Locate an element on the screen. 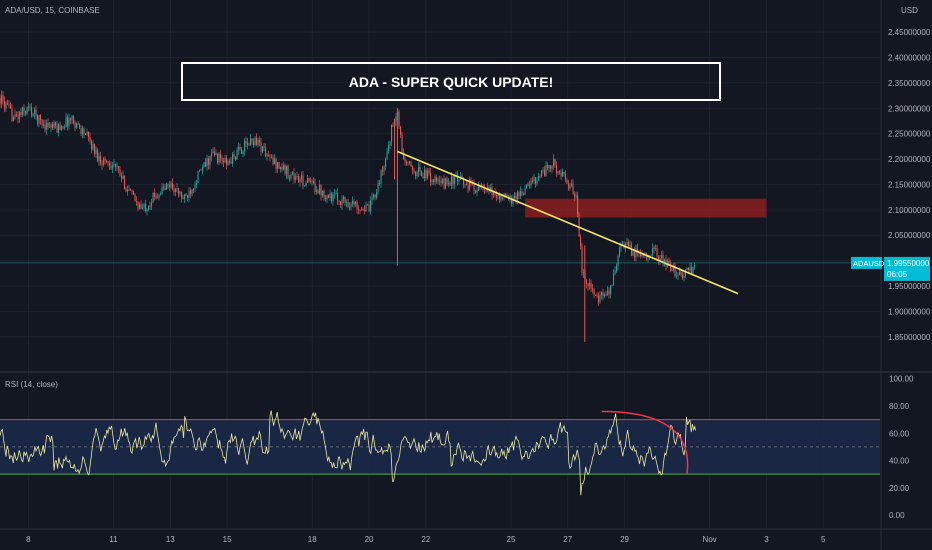  resistance-zone is located at coordinates (646, 208).